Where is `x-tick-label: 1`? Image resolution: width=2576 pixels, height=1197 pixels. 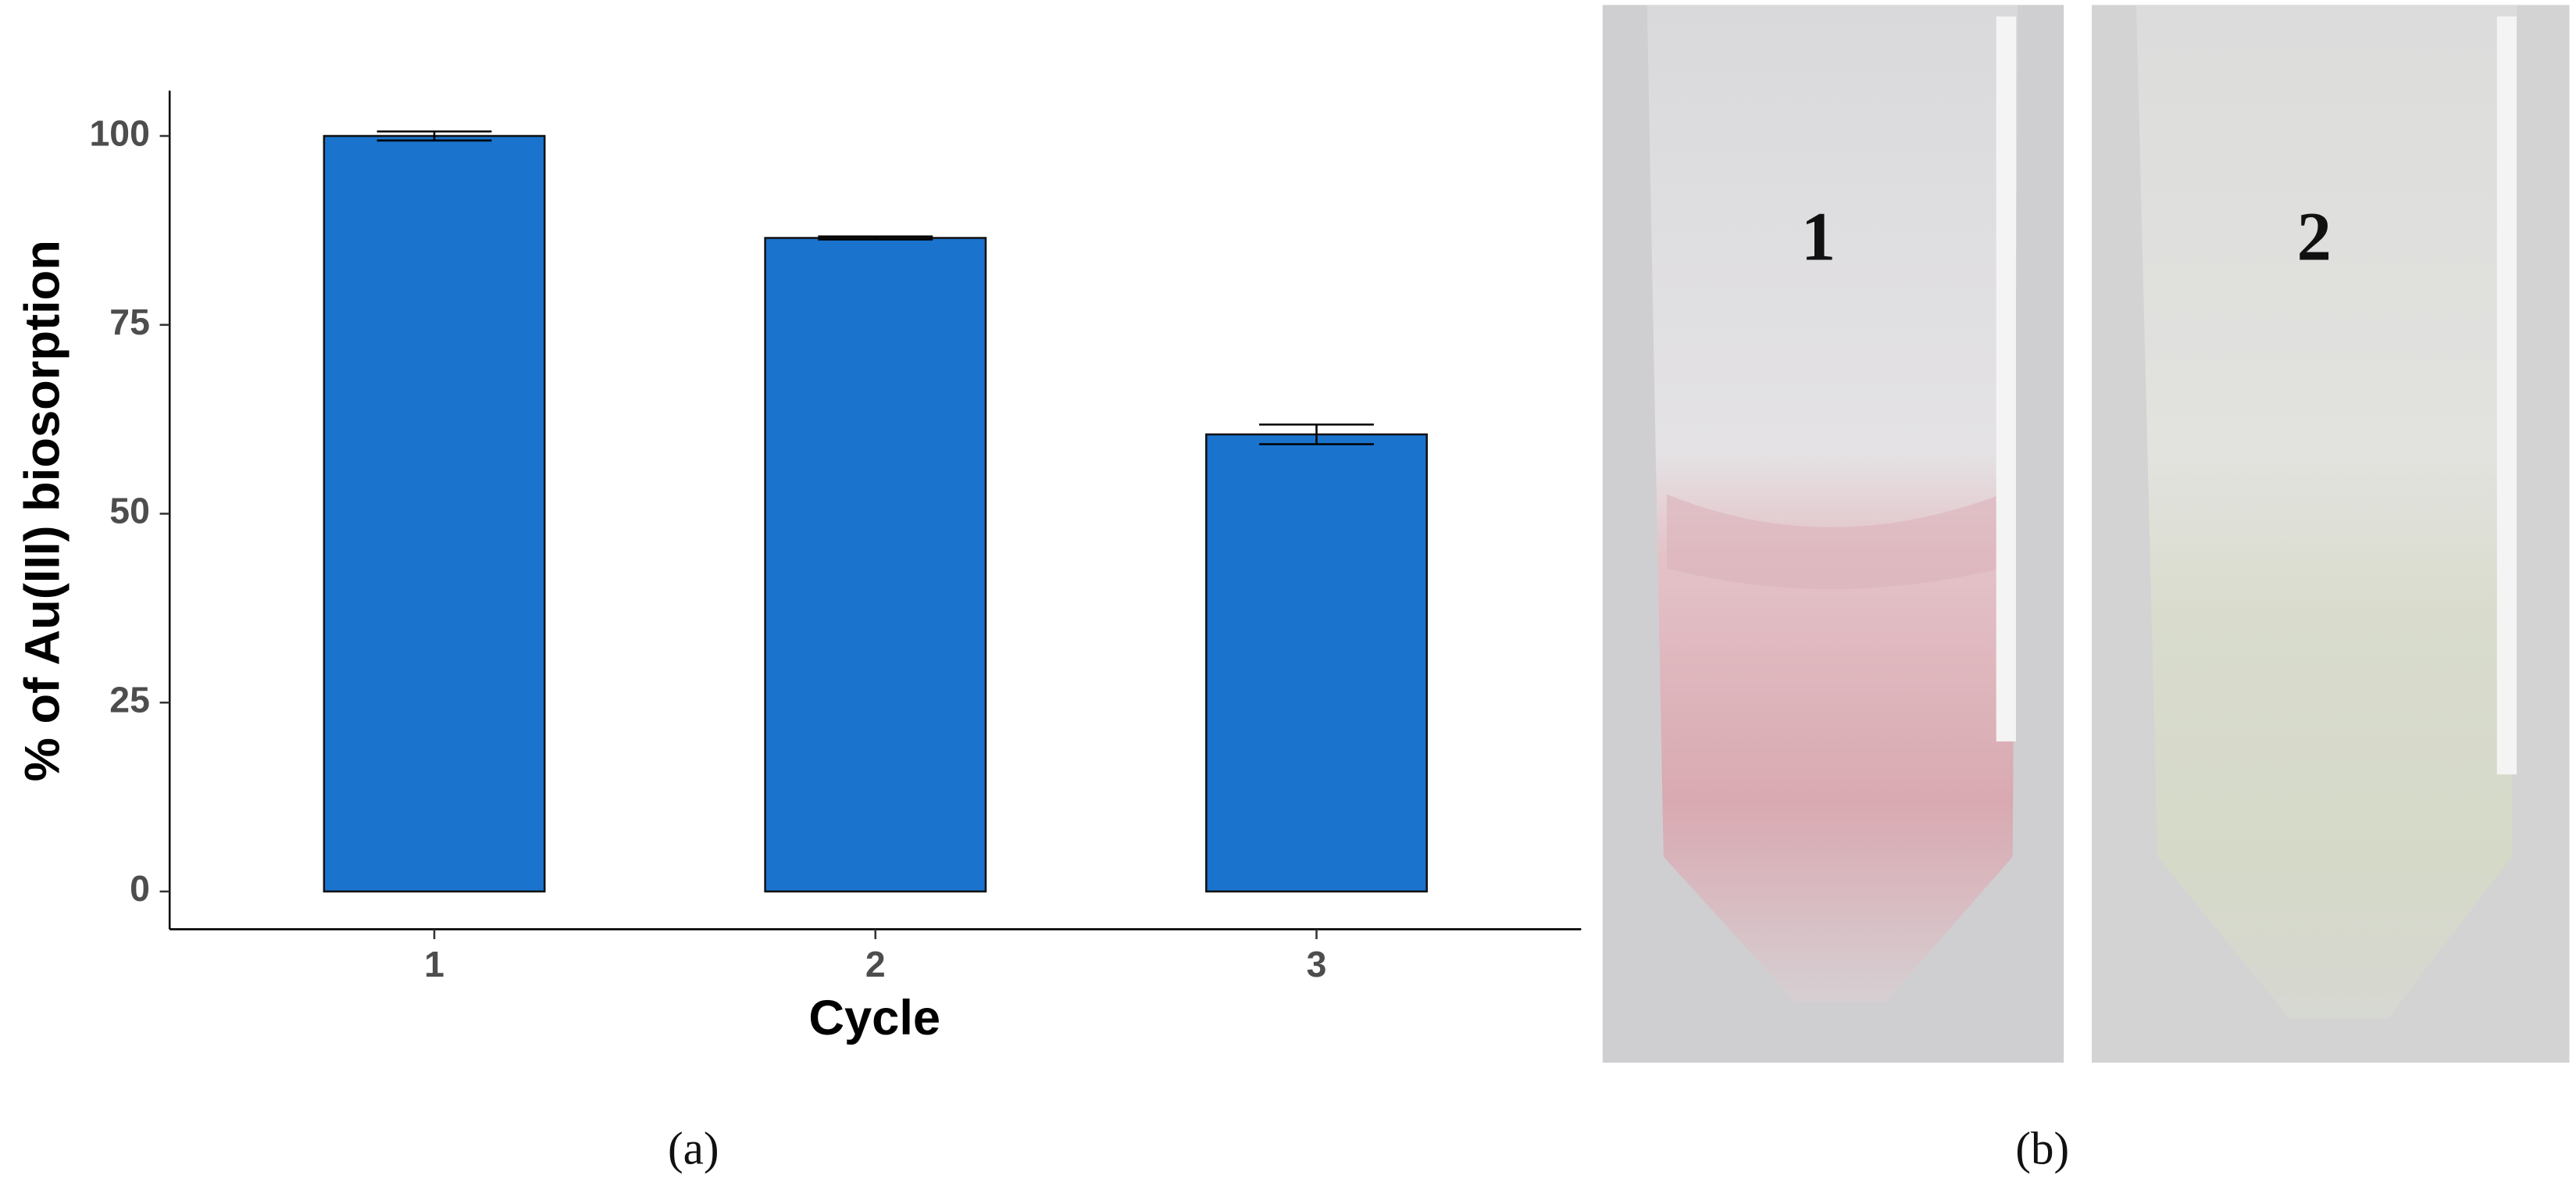 x-tick-label: 1 is located at coordinates (434, 964).